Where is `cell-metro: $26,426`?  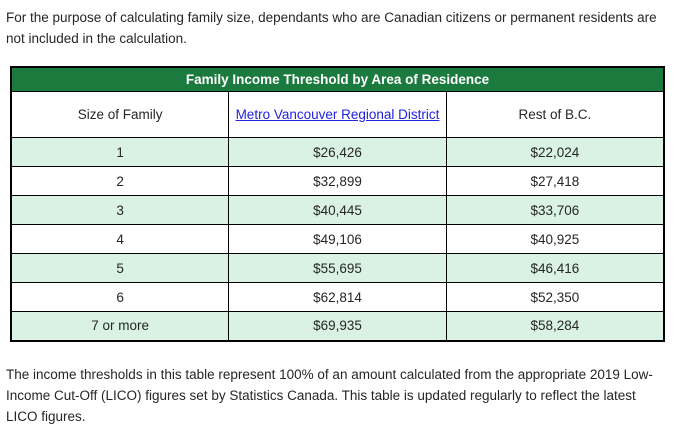 cell-metro: $26,426 is located at coordinates (337, 152).